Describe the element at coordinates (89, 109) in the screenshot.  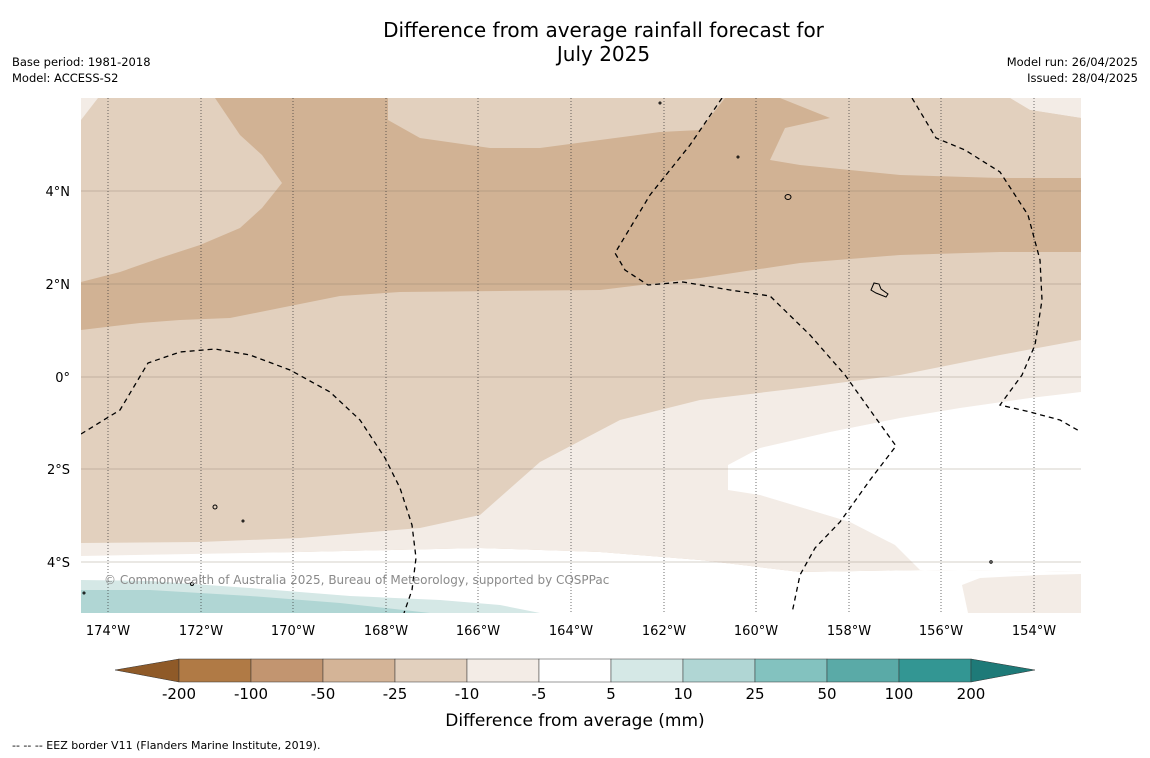
I see `anomaly-patch-nw` at that location.